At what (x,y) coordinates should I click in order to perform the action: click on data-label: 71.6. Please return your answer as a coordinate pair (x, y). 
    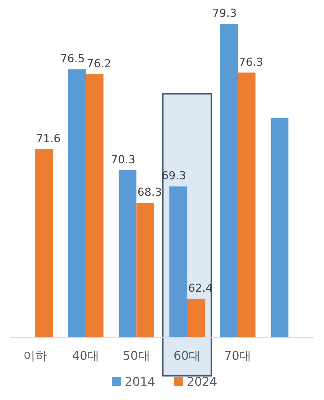
    Looking at the image, I should click on (48, 139).